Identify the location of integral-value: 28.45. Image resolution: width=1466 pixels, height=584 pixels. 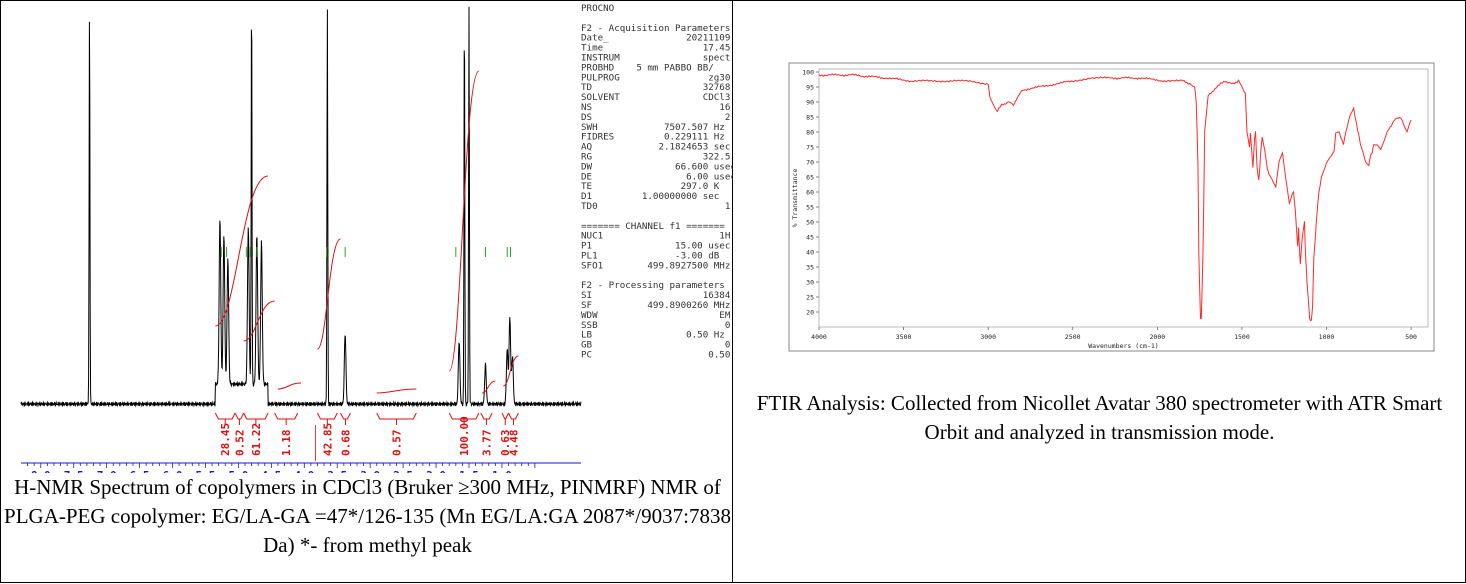
(225, 439).